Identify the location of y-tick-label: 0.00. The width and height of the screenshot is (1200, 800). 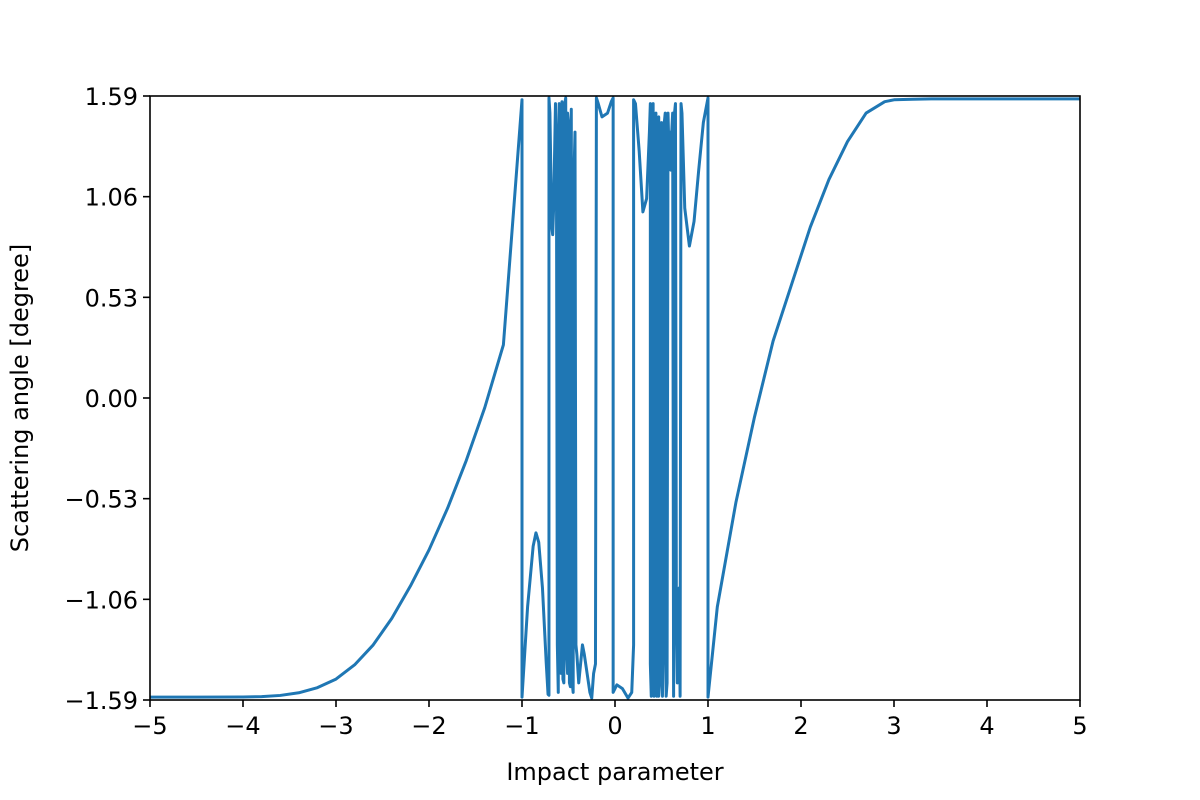
(111, 399).